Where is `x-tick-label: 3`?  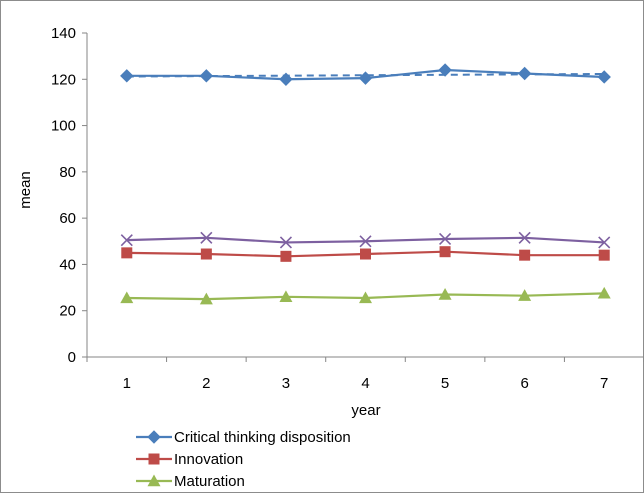 x-tick-label: 3 is located at coordinates (286, 383).